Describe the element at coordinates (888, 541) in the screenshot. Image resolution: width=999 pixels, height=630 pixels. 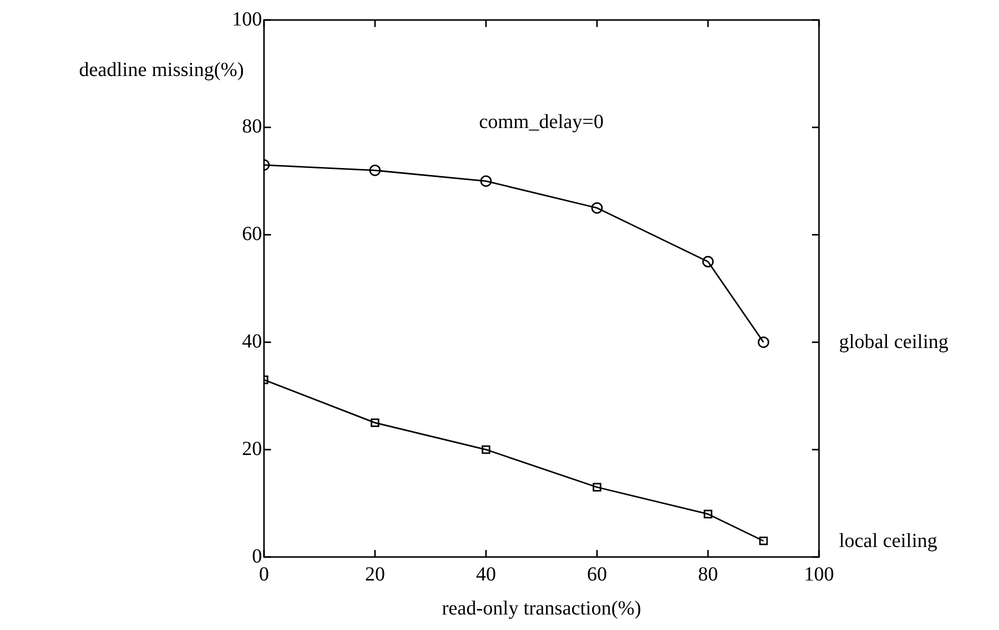
I see `text: local ceiling` at that location.